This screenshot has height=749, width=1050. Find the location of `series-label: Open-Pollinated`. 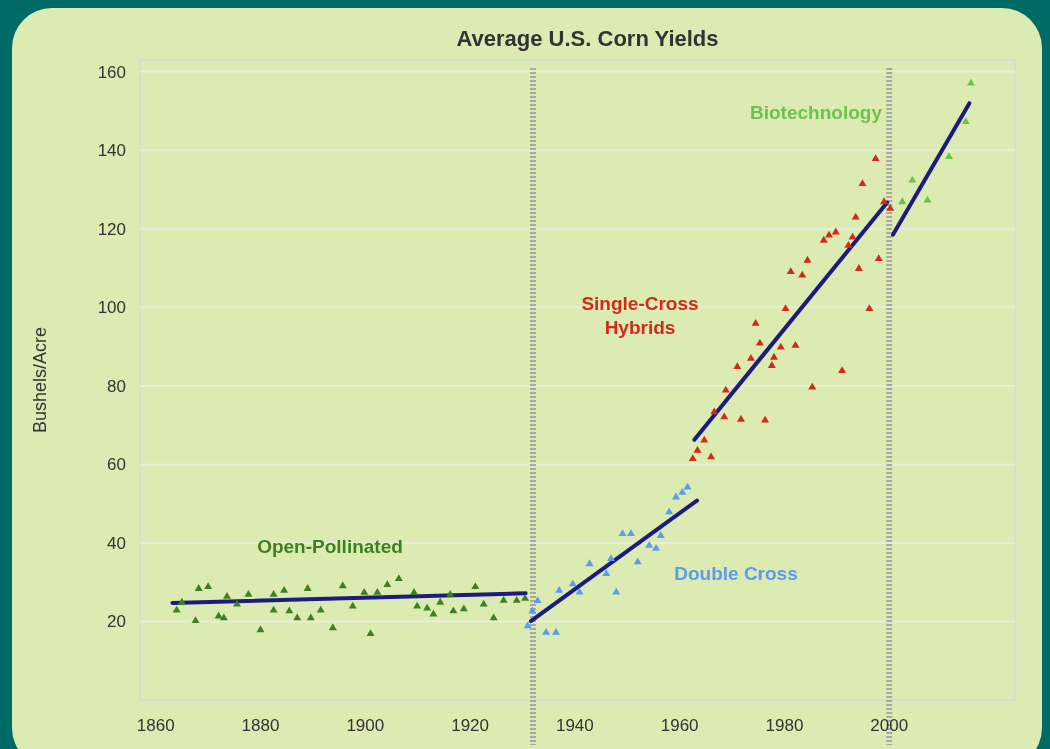

series-label: Open-Pollinated is located at coordinates (330, 546).